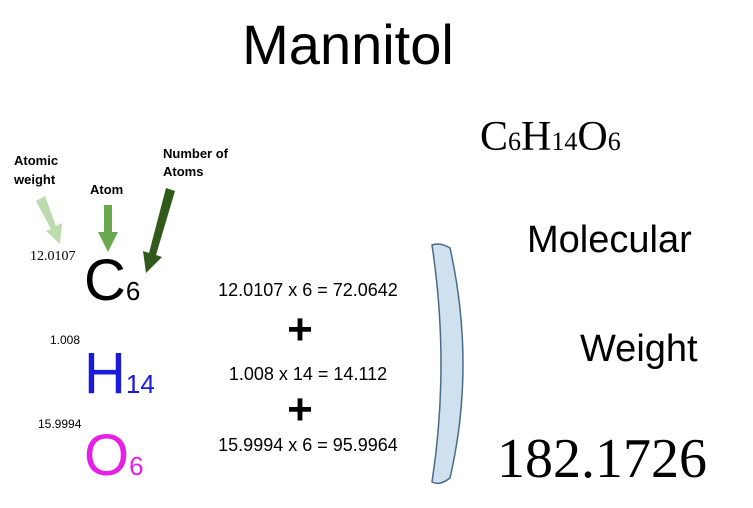  What do you see at coordinates (105, 373) in the screenshot?
I see `element-letter: H` at bounding box center [105, 373].